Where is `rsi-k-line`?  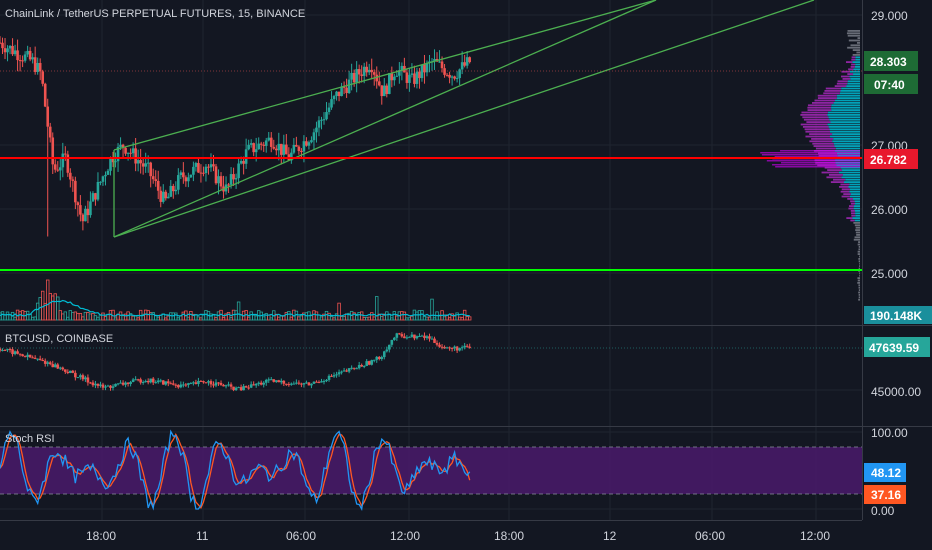 rsi-k-line is located at coordinates (235, 470).